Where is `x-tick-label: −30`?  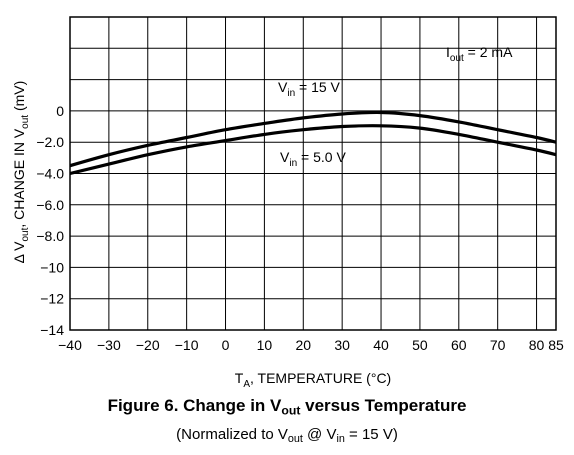
x-tick-label: −30 is located at coordinates (109, 345).